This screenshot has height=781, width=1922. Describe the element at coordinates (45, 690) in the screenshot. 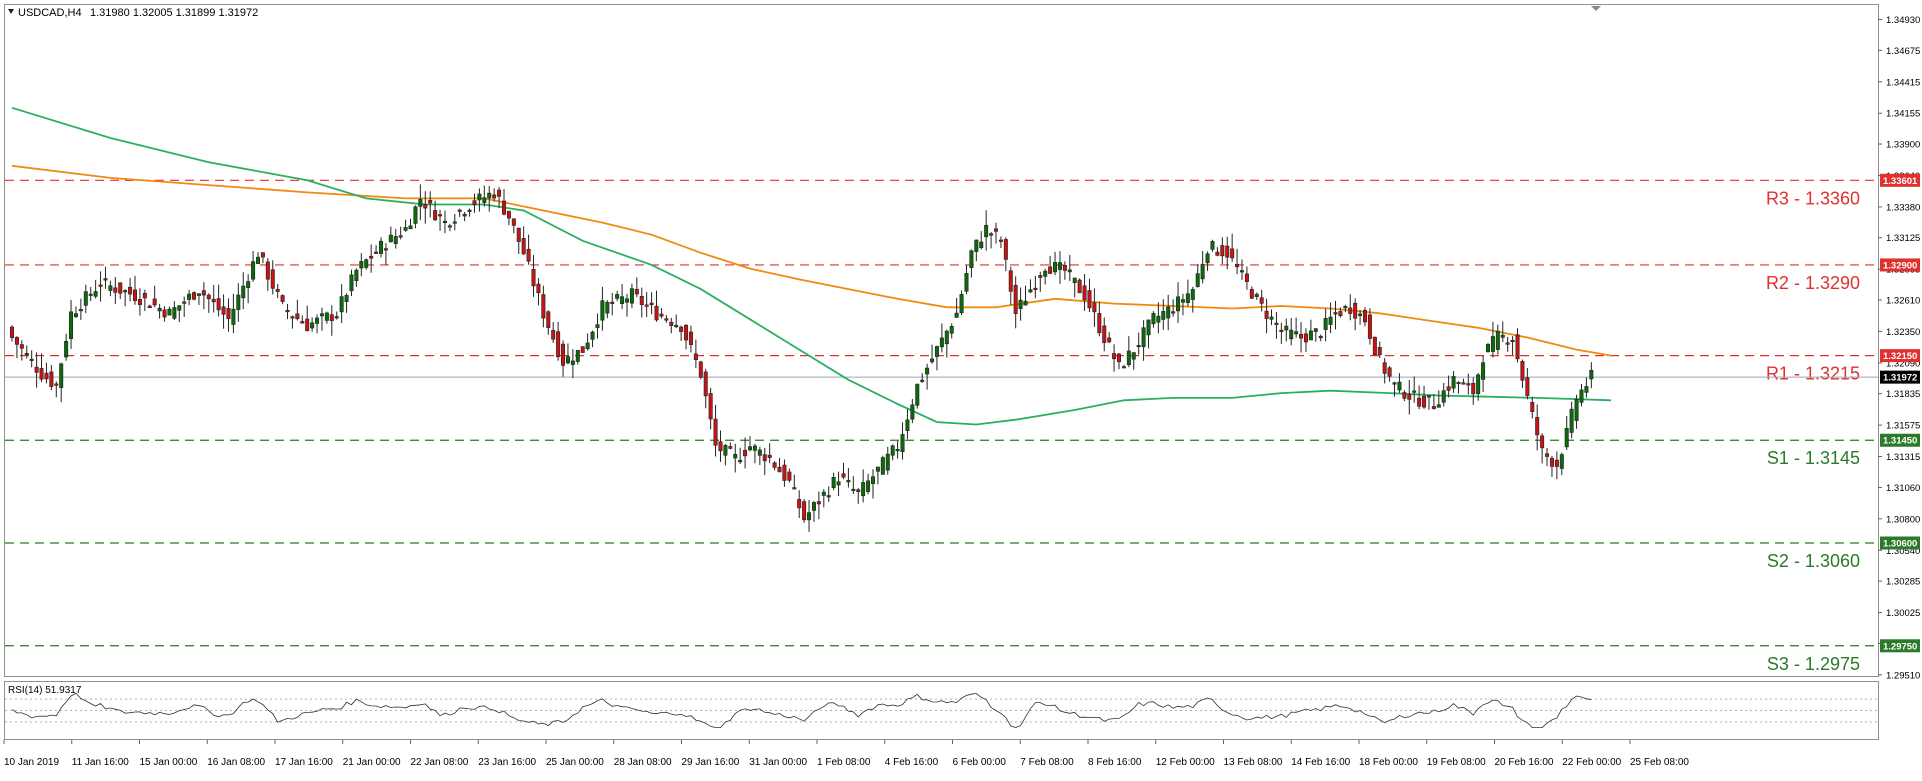

I see `rsi-label: RSI(14) 51.9317` at that location.